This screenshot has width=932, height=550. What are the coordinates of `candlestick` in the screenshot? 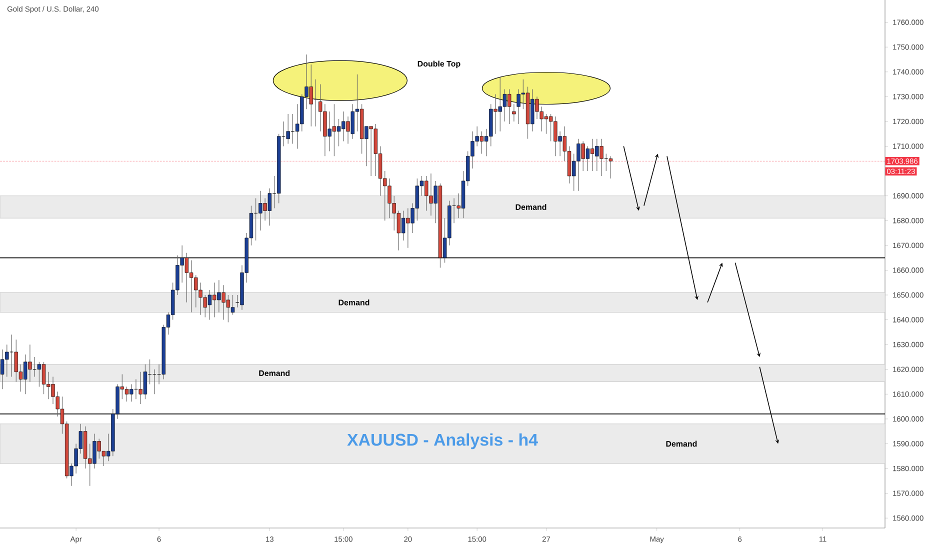 It's located at (610, 167).